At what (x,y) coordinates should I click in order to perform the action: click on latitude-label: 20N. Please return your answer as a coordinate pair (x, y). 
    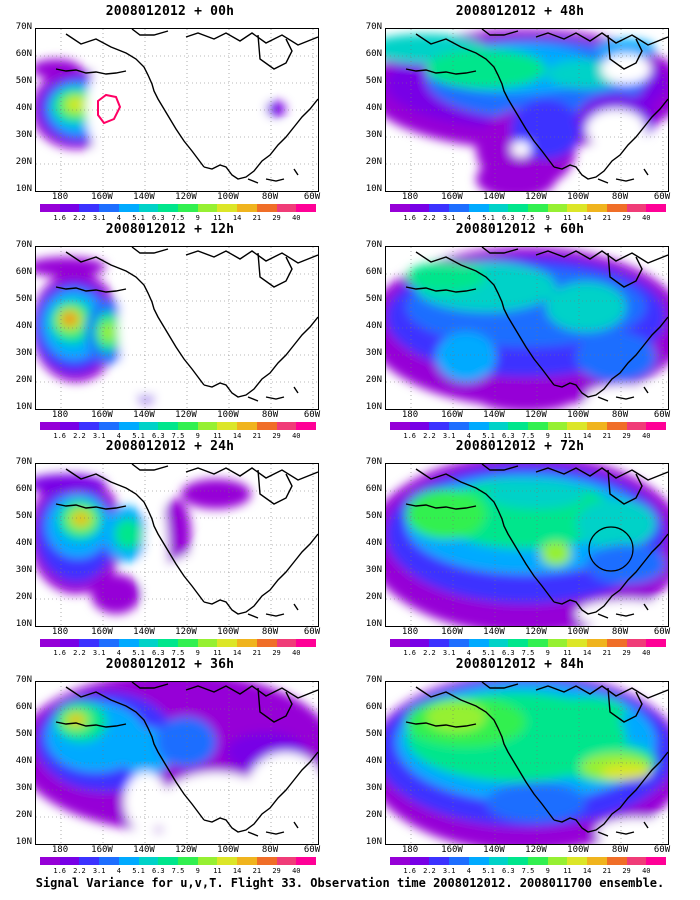
    Looking at the image, I should click on (373, 597).